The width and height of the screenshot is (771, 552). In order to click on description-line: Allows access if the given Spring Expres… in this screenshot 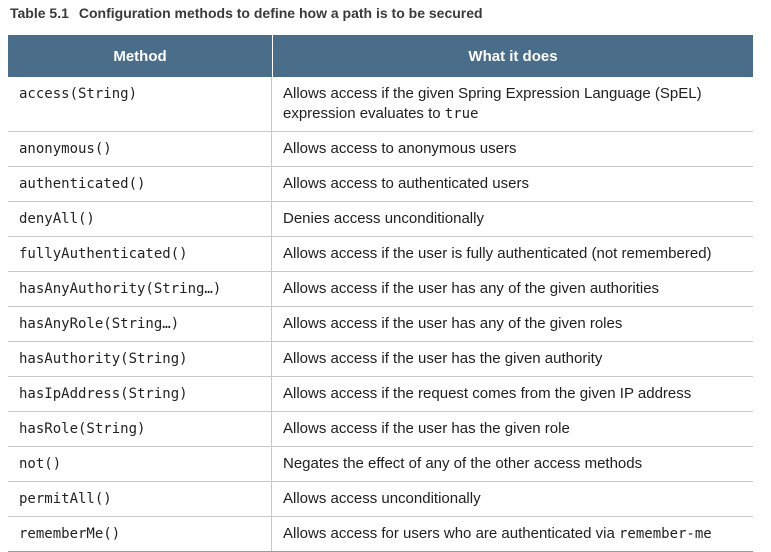, I will do `click(492, 93)`.